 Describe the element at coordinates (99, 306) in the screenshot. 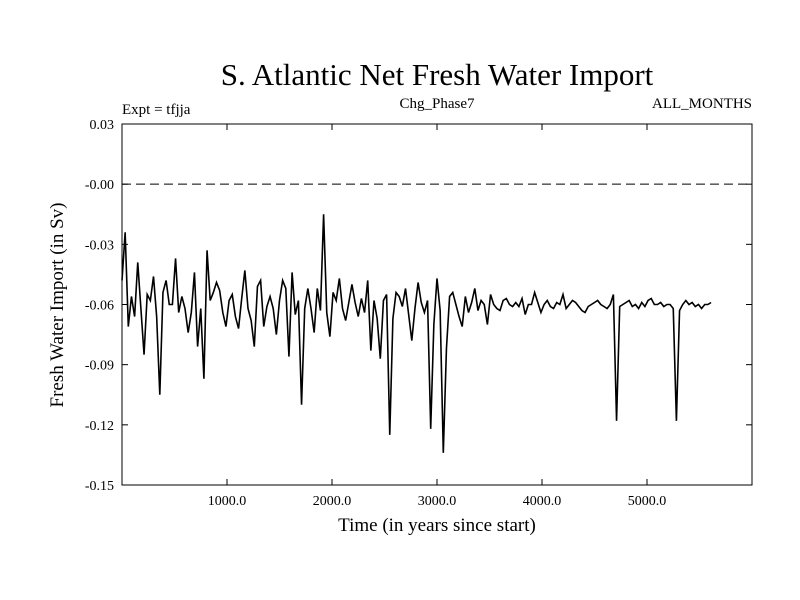

I see `y-tick-label: -0.06` at that location.